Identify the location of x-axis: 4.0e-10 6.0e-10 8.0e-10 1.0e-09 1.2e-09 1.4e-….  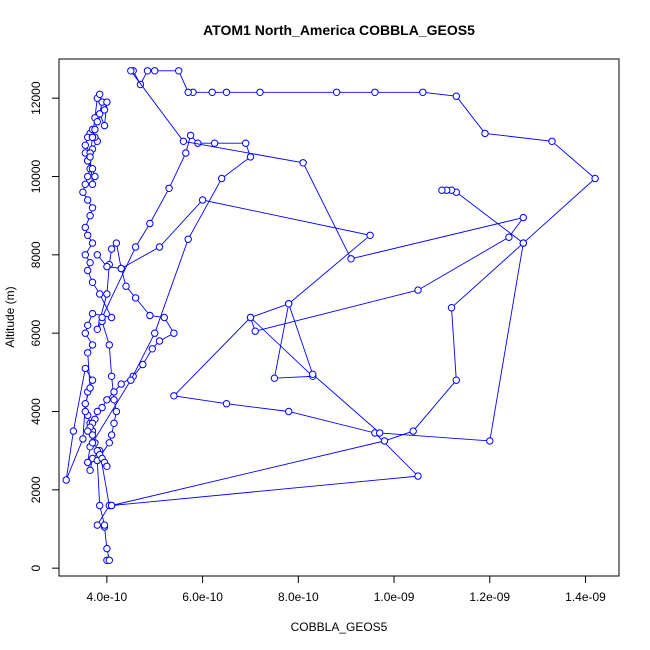
(346, 590).